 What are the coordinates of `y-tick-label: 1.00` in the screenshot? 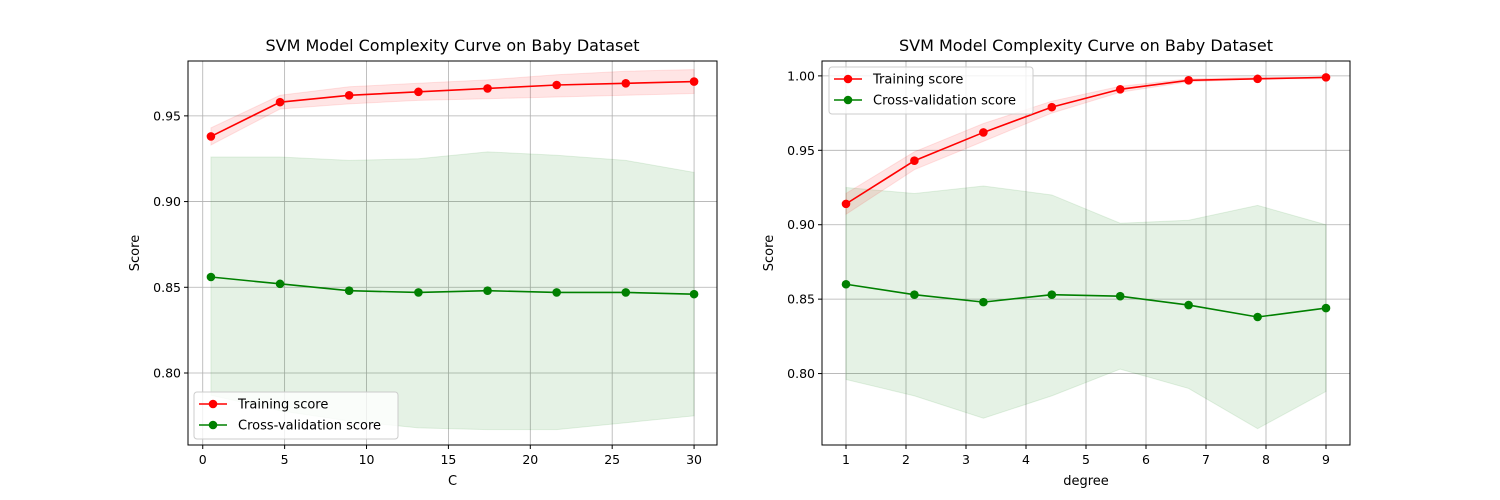 It's located at (801, 75).